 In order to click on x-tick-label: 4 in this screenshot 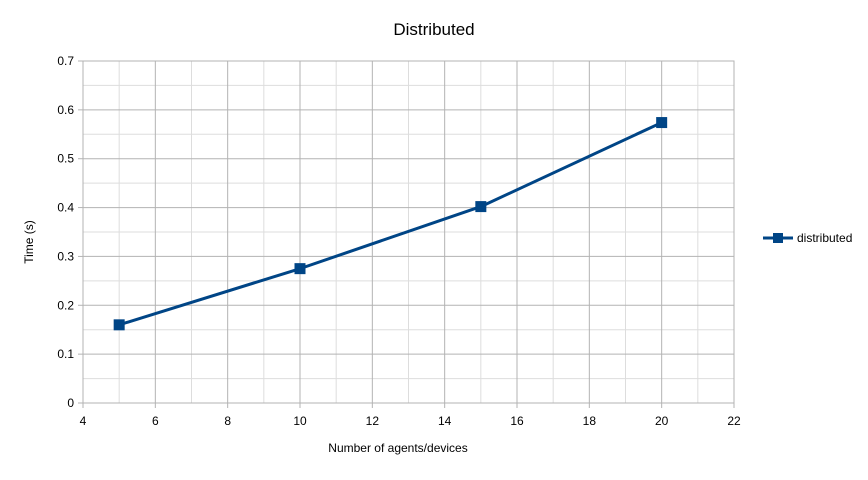, I will do `click(83, 421)`.